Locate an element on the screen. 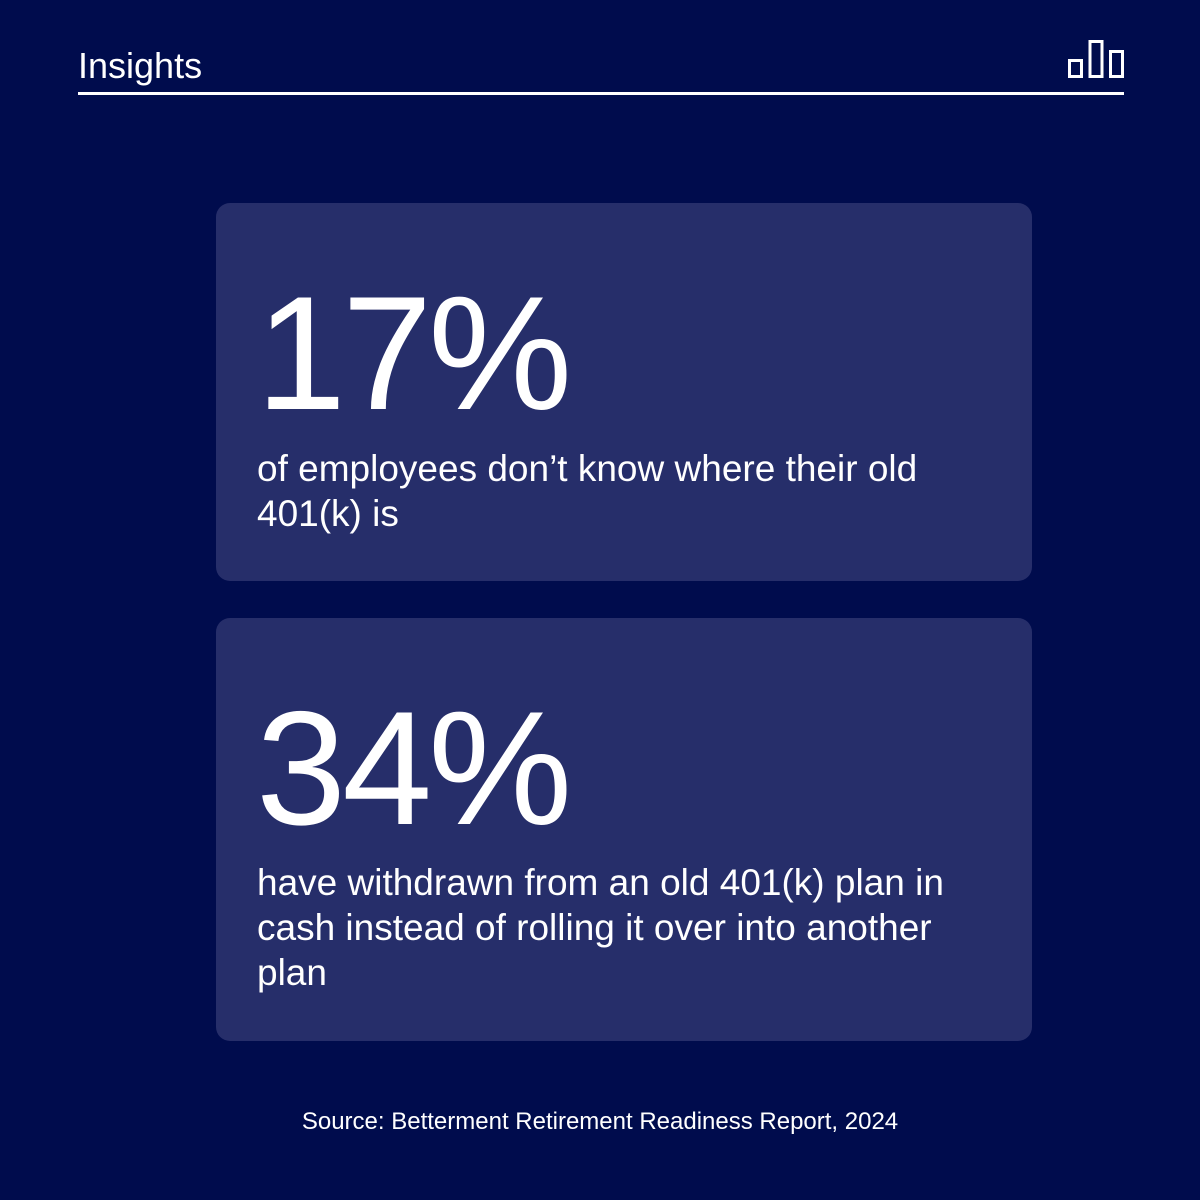 The image size is (1200, 1200). page-title: Insights is located at coordinates (140, 65).